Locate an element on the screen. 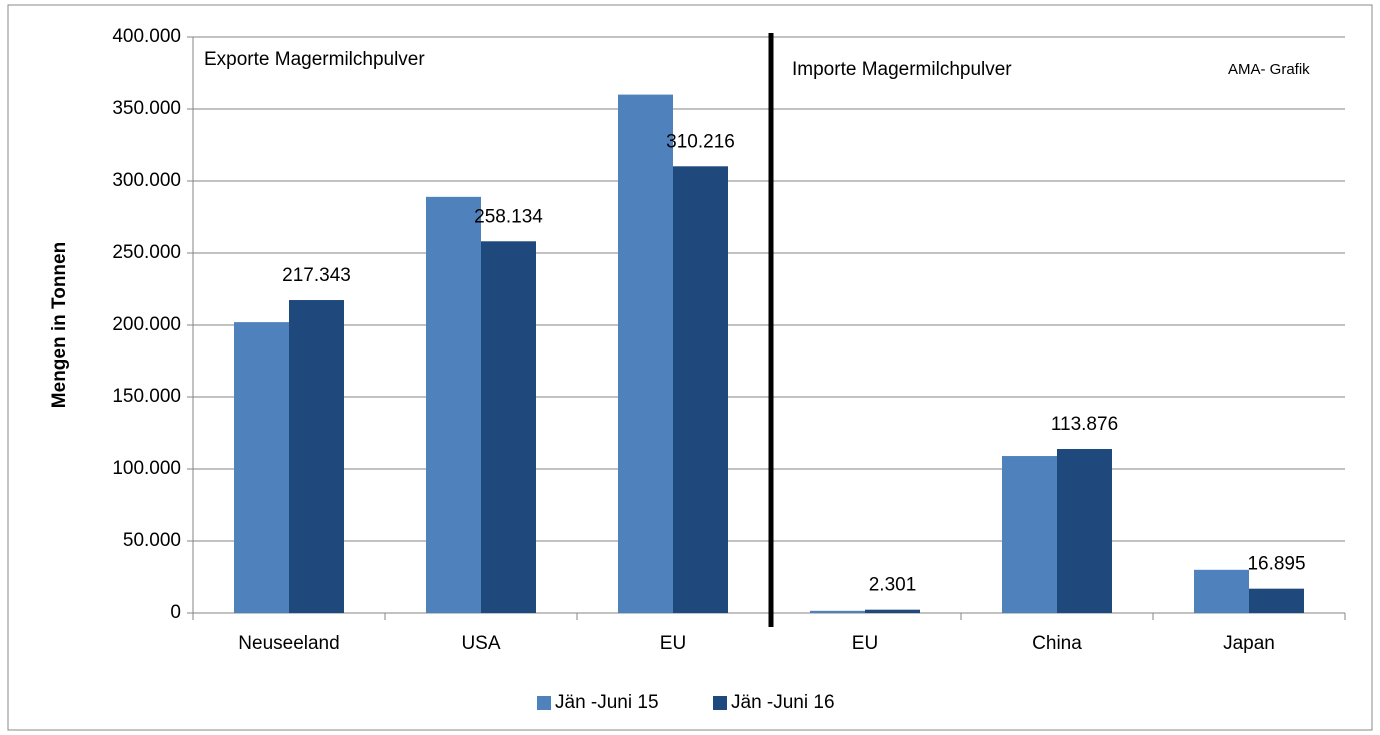 Image resolution: width=1380 pixels, height=735 pixels. y-tick-label: 300.000 is located at coordinates (146, 180).